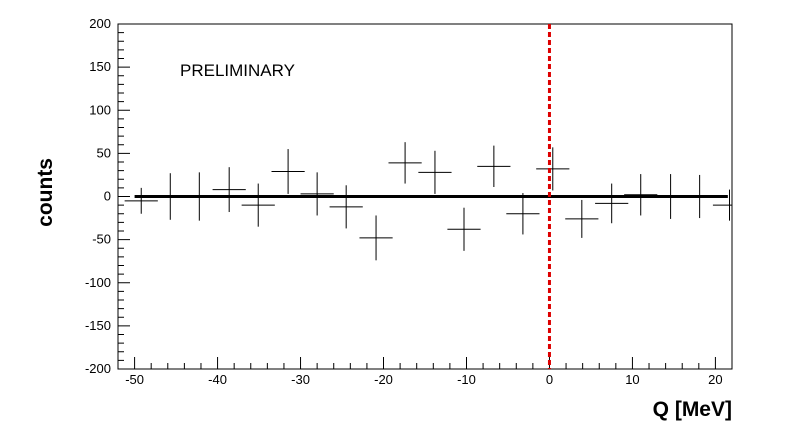  Describe the element at coordinates (107, 196) in the screenshot. I see `y-tick-label: 0` at that location.